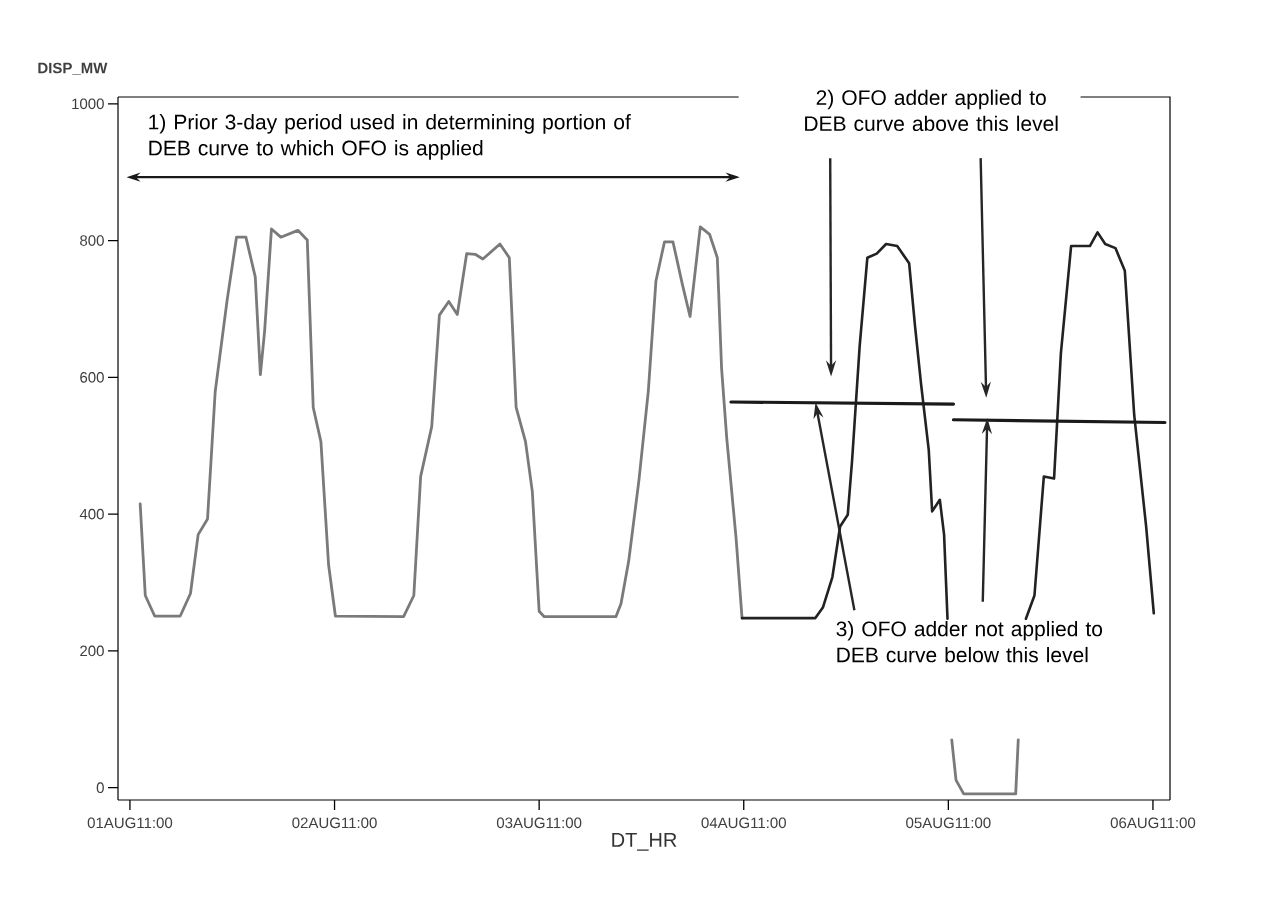  I want to click on annotation: 2) OFO adder applied to DEB curve above this level, so click(931, 110).